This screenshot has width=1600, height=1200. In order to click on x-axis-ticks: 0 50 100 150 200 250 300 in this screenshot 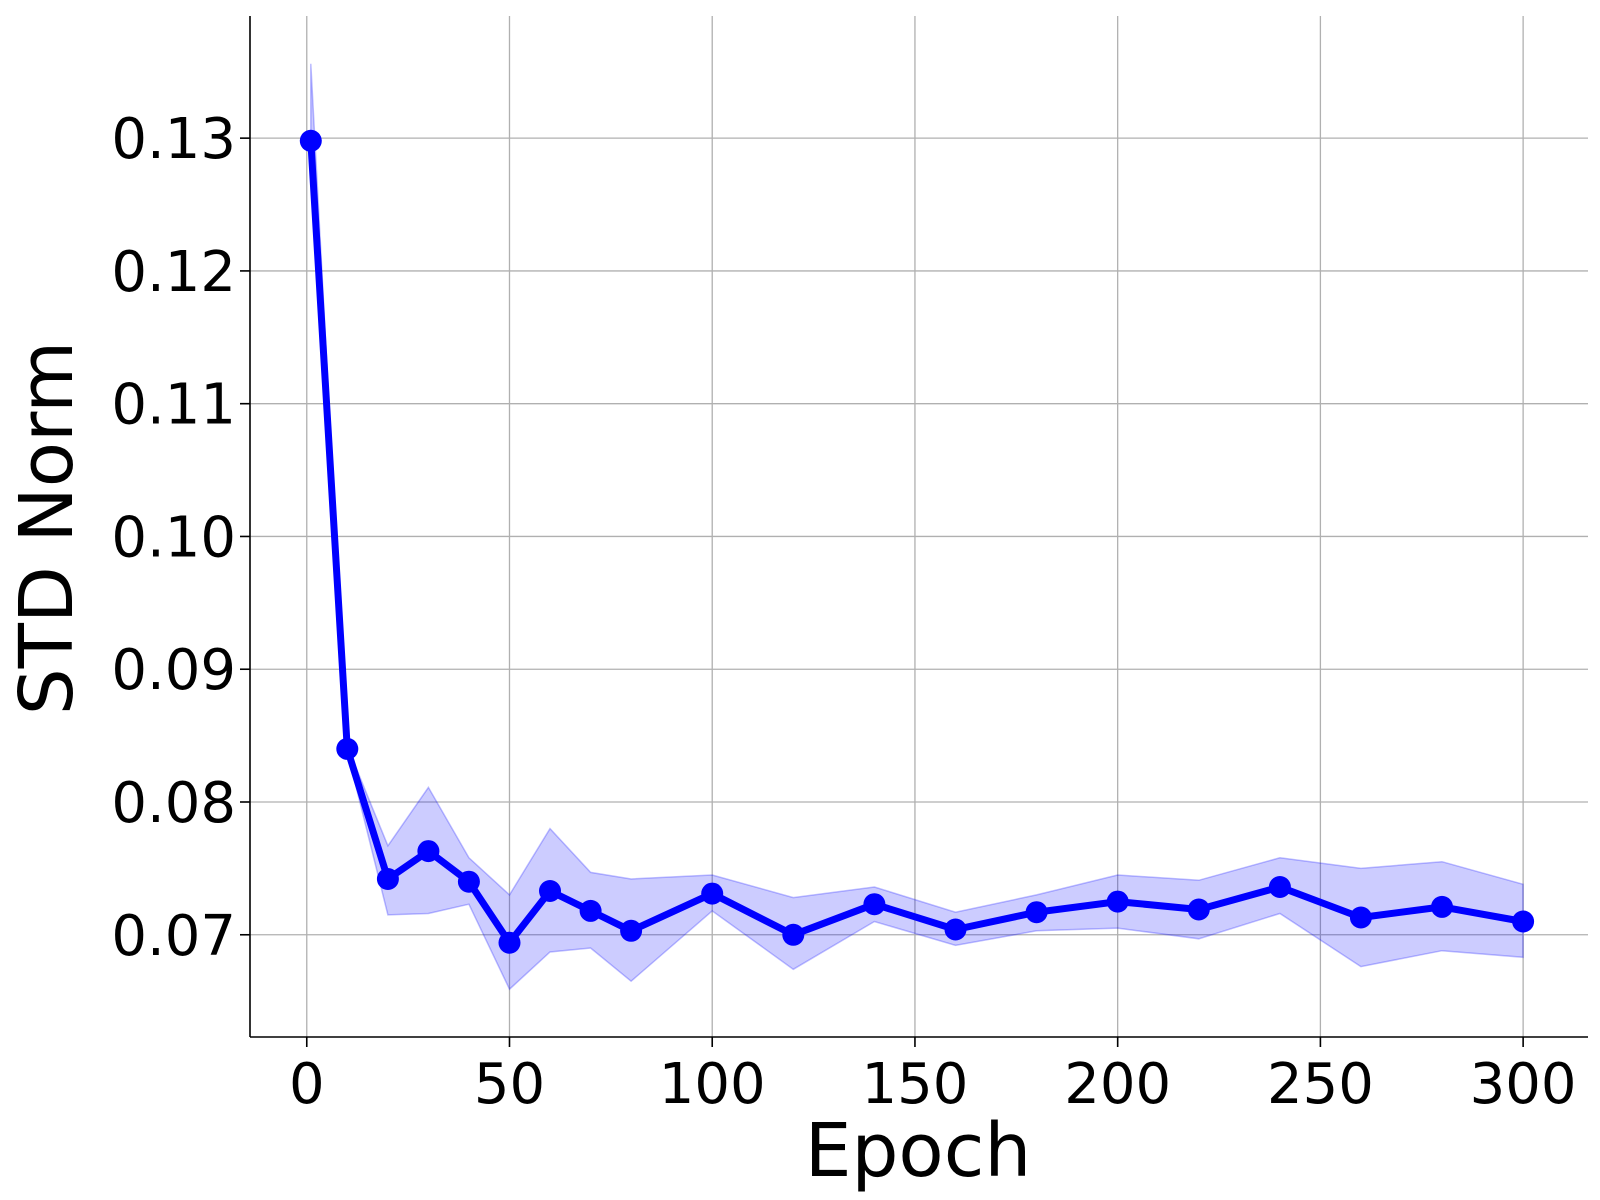, I will do `click(933, 1077)`.